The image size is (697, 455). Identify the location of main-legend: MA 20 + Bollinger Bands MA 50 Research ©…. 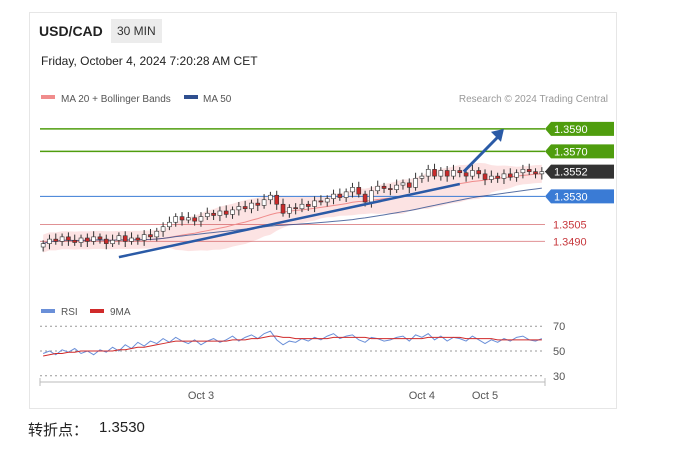
(324, 99).